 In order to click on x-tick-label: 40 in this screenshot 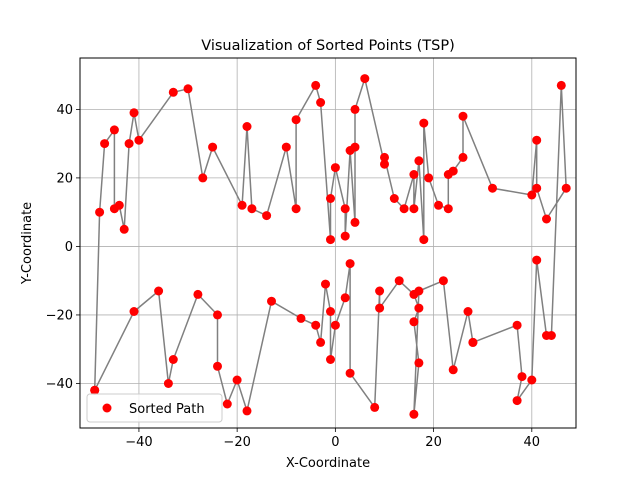, I will do `click(532, 442)`.